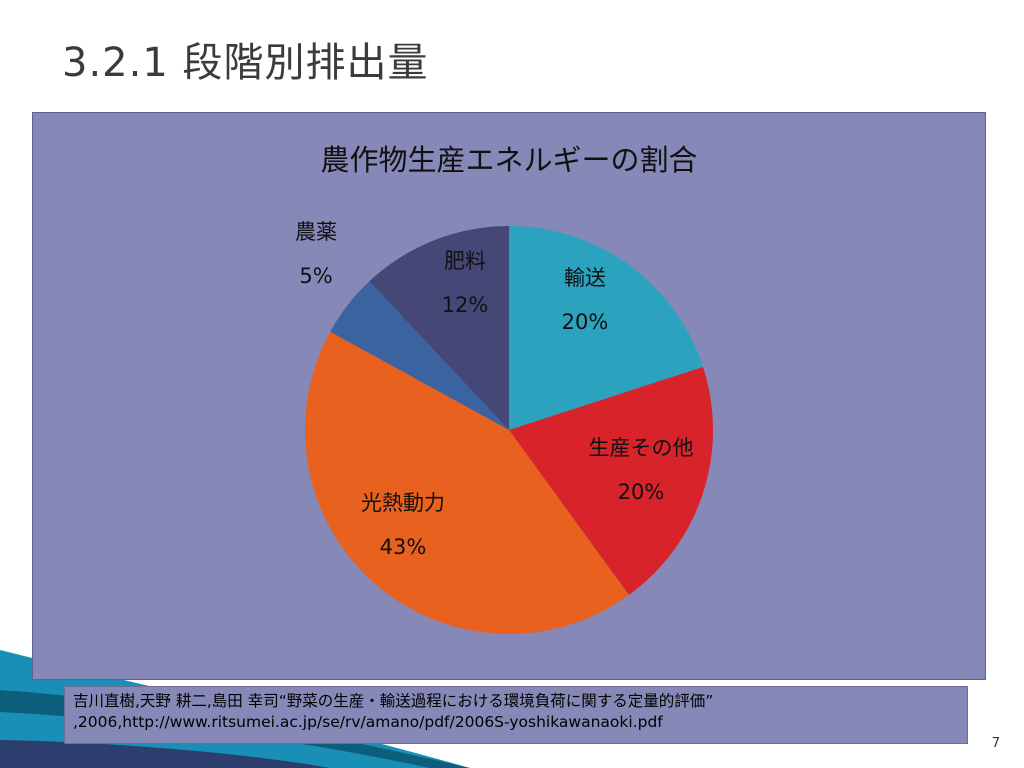 This screenshot has height=768, width=1024. I want to click on page-number: 7, so click(995, 743).